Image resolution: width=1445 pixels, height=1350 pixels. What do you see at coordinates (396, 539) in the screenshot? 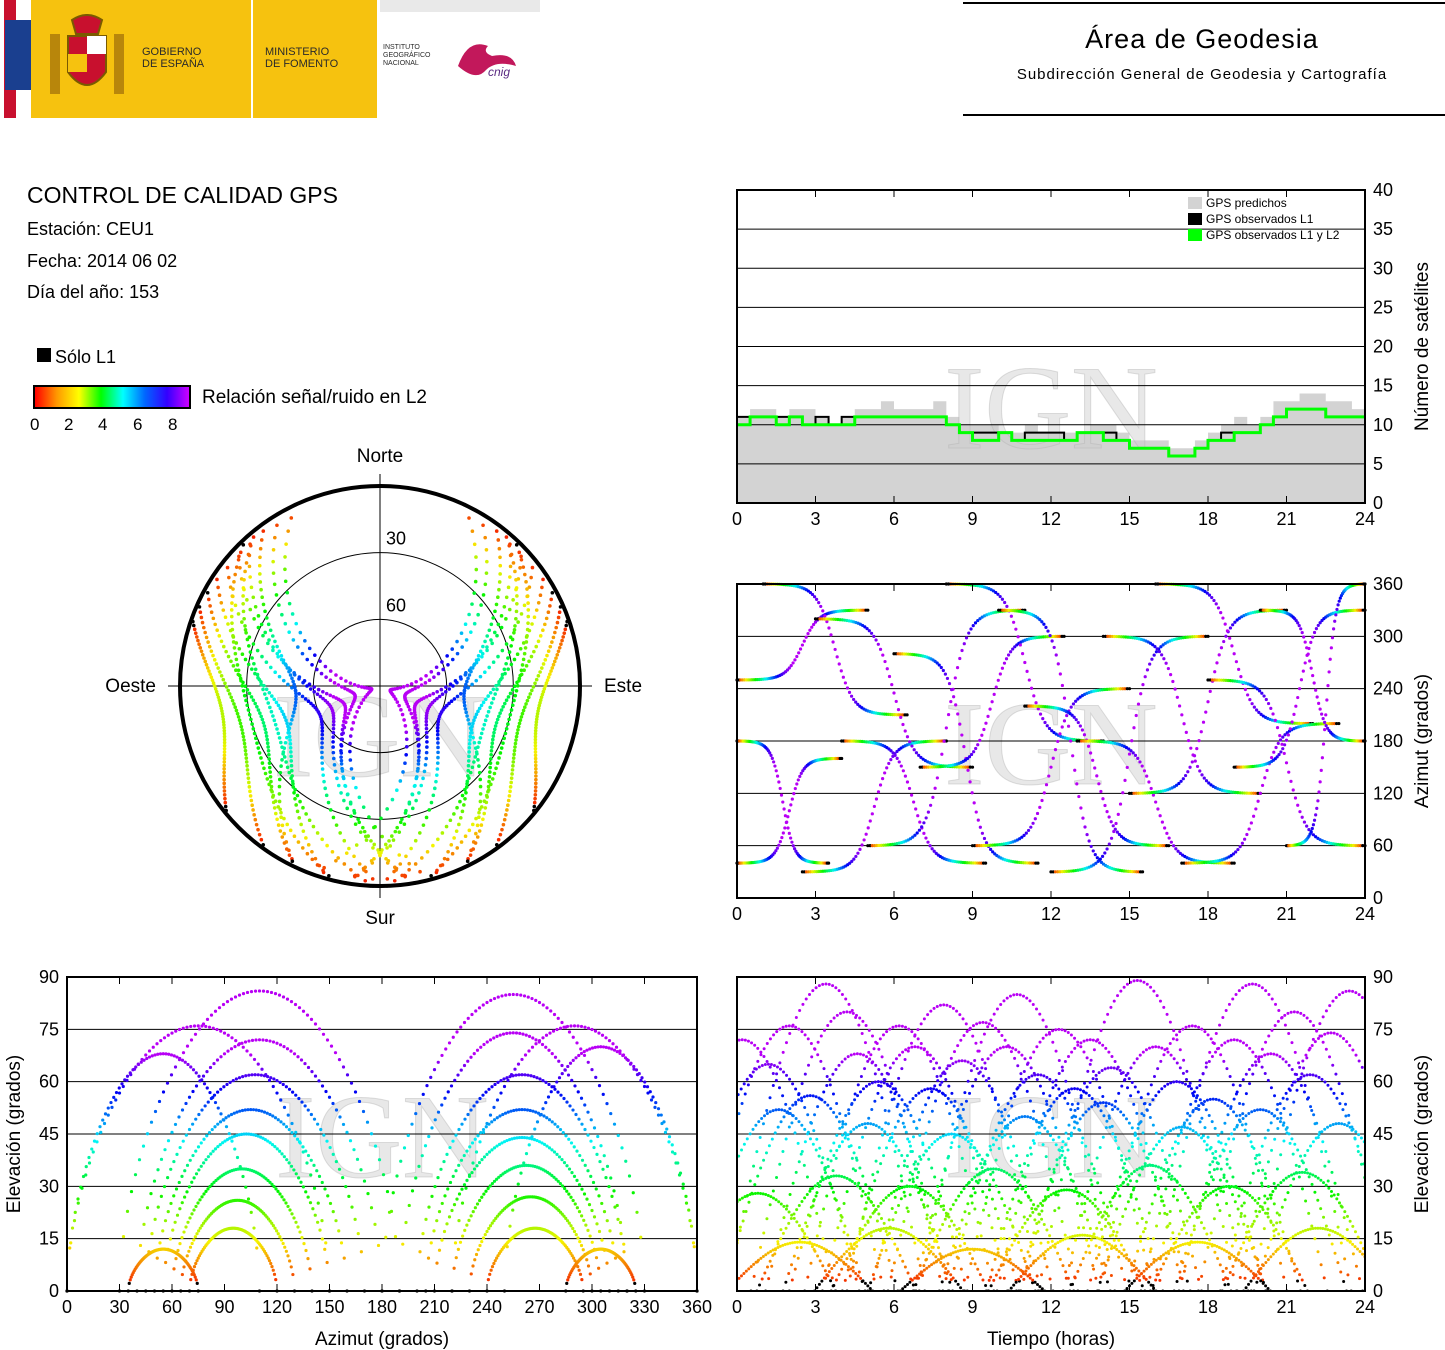
I see `skyplot-ring-label-30: 30` at bounding box center [396, 539].